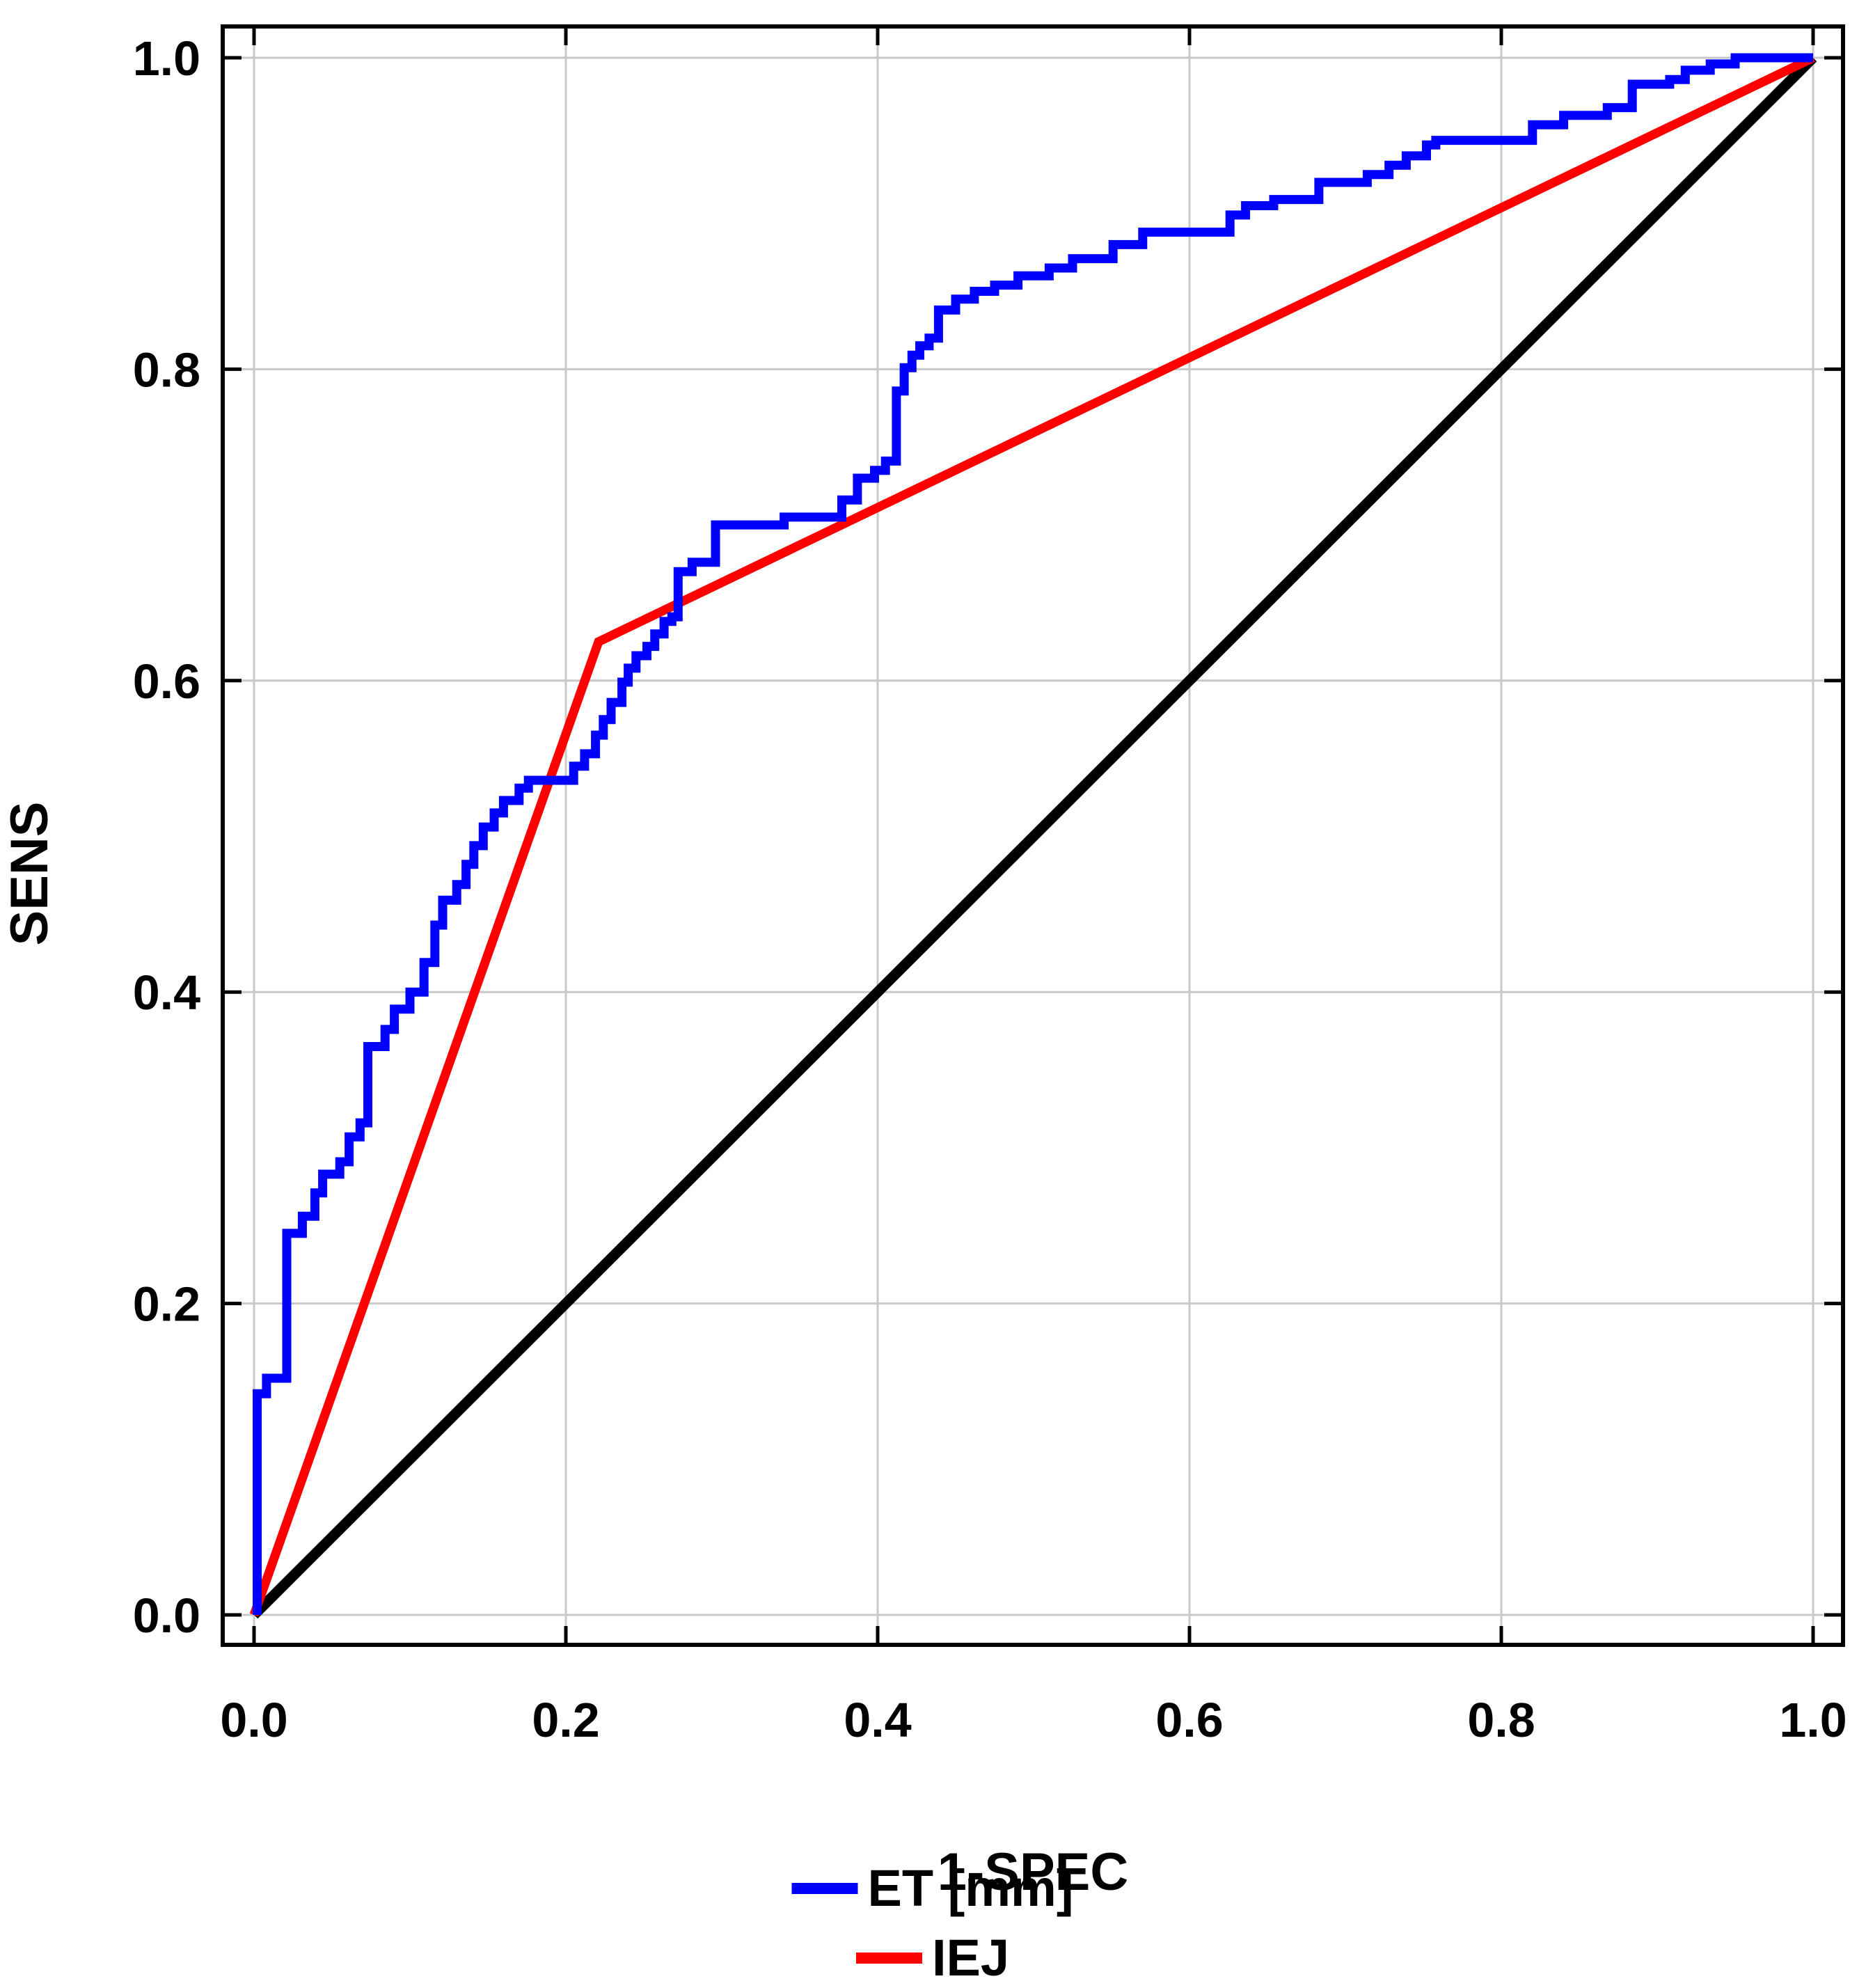 The image size is (1866, 1988). Describe the element at coordinates (166, 1615) in the screenshot. I see `y-tick-label: 0.0` at that location.